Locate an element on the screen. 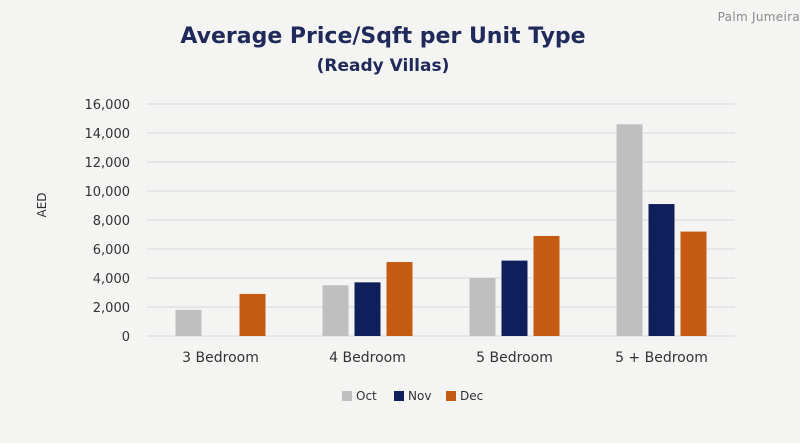 The image size is (800, 443). y-tick-label: 4,000 is located at coordinates (111, 279).